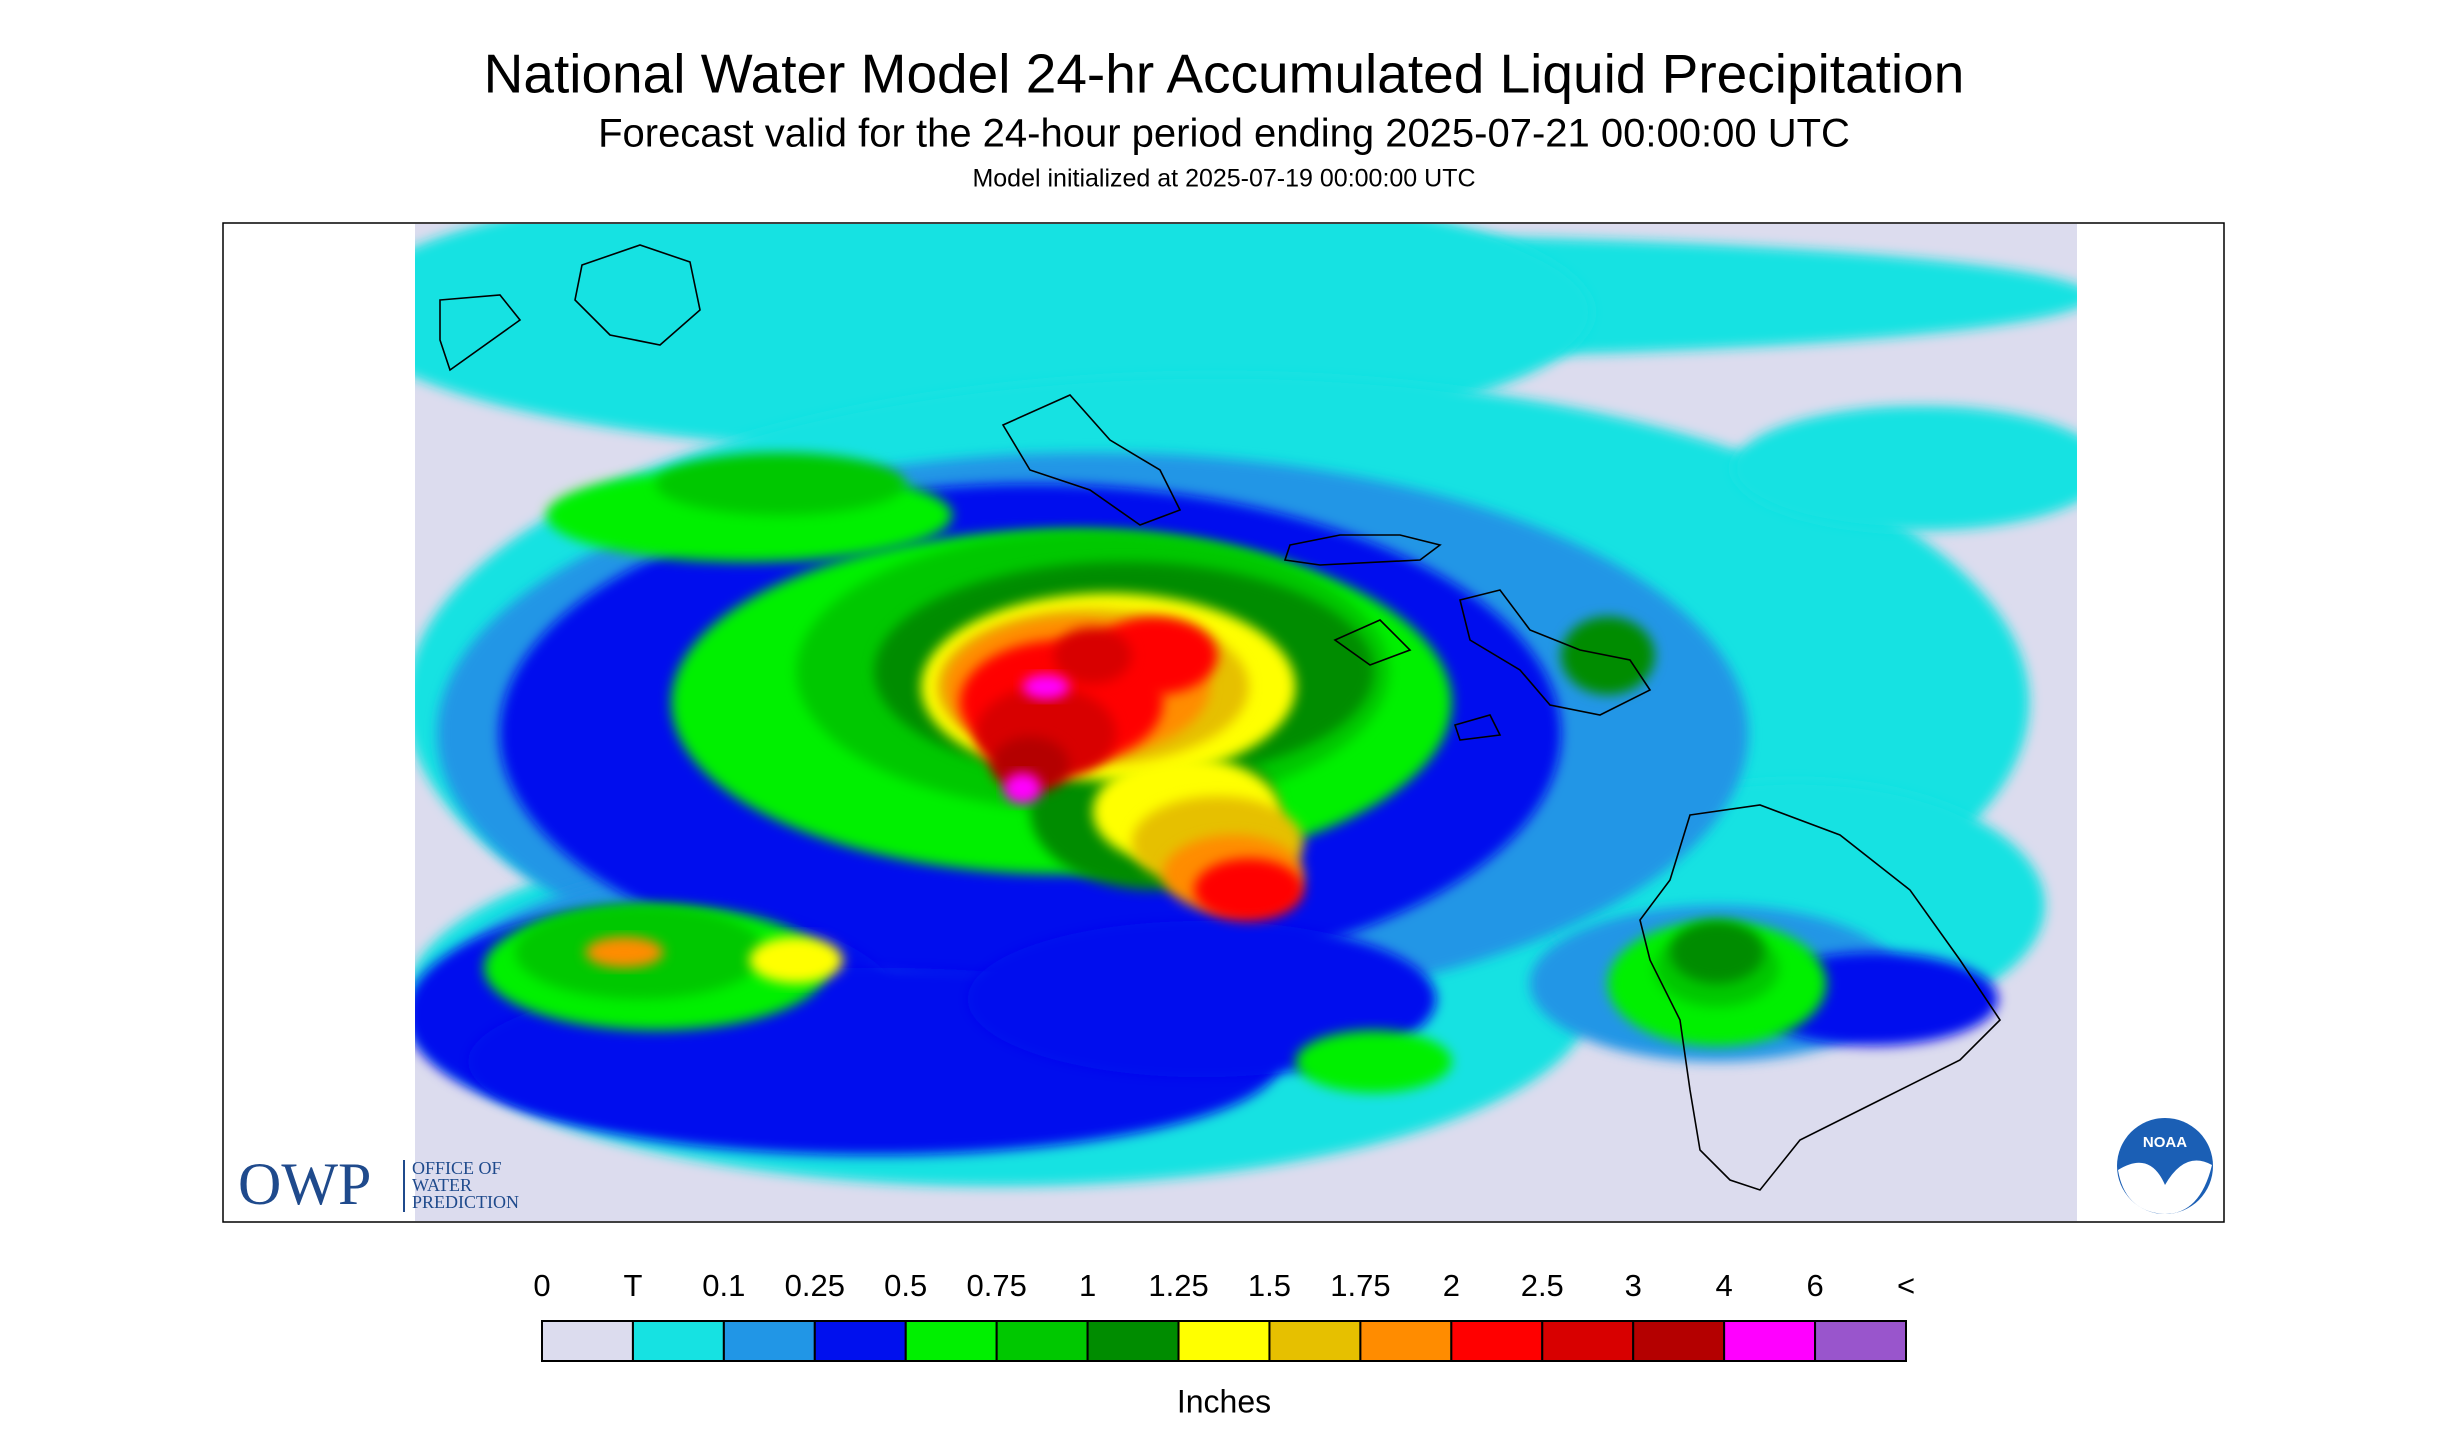 The image size is (2448, 1448). I want to click on kauai, so click(637, 295).